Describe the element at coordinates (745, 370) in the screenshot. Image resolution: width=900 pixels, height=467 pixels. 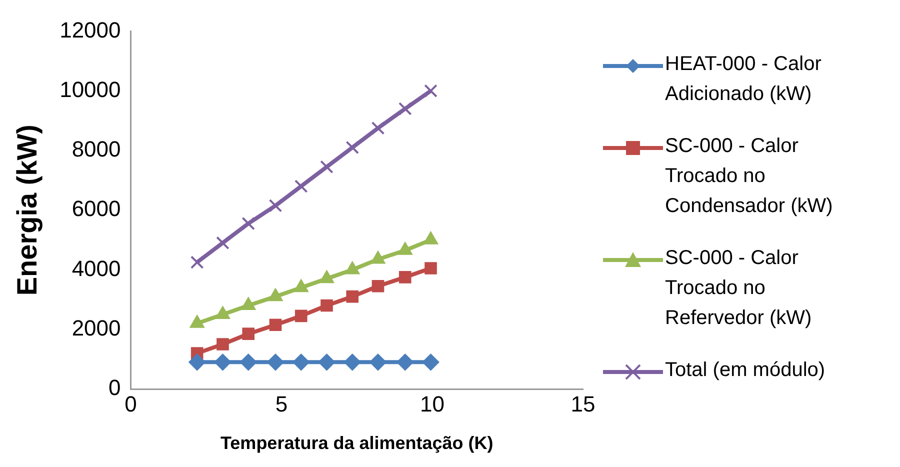
I see `legend-label: Total (em módulo)` at that location.